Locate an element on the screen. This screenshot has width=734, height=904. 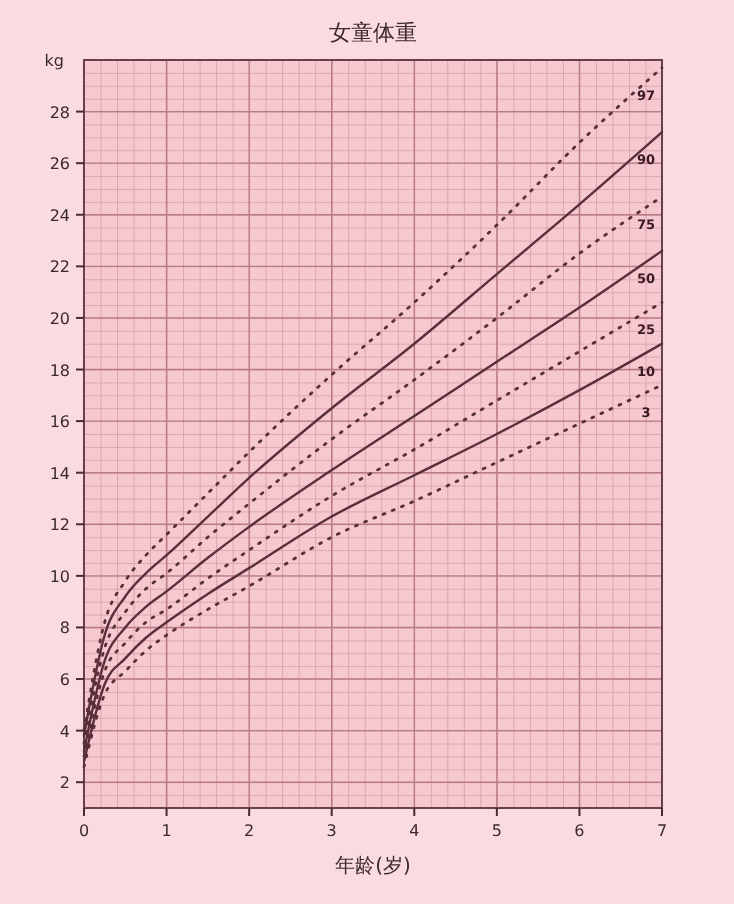
x-tick-label: 2 is located at coordinates (249, 831).